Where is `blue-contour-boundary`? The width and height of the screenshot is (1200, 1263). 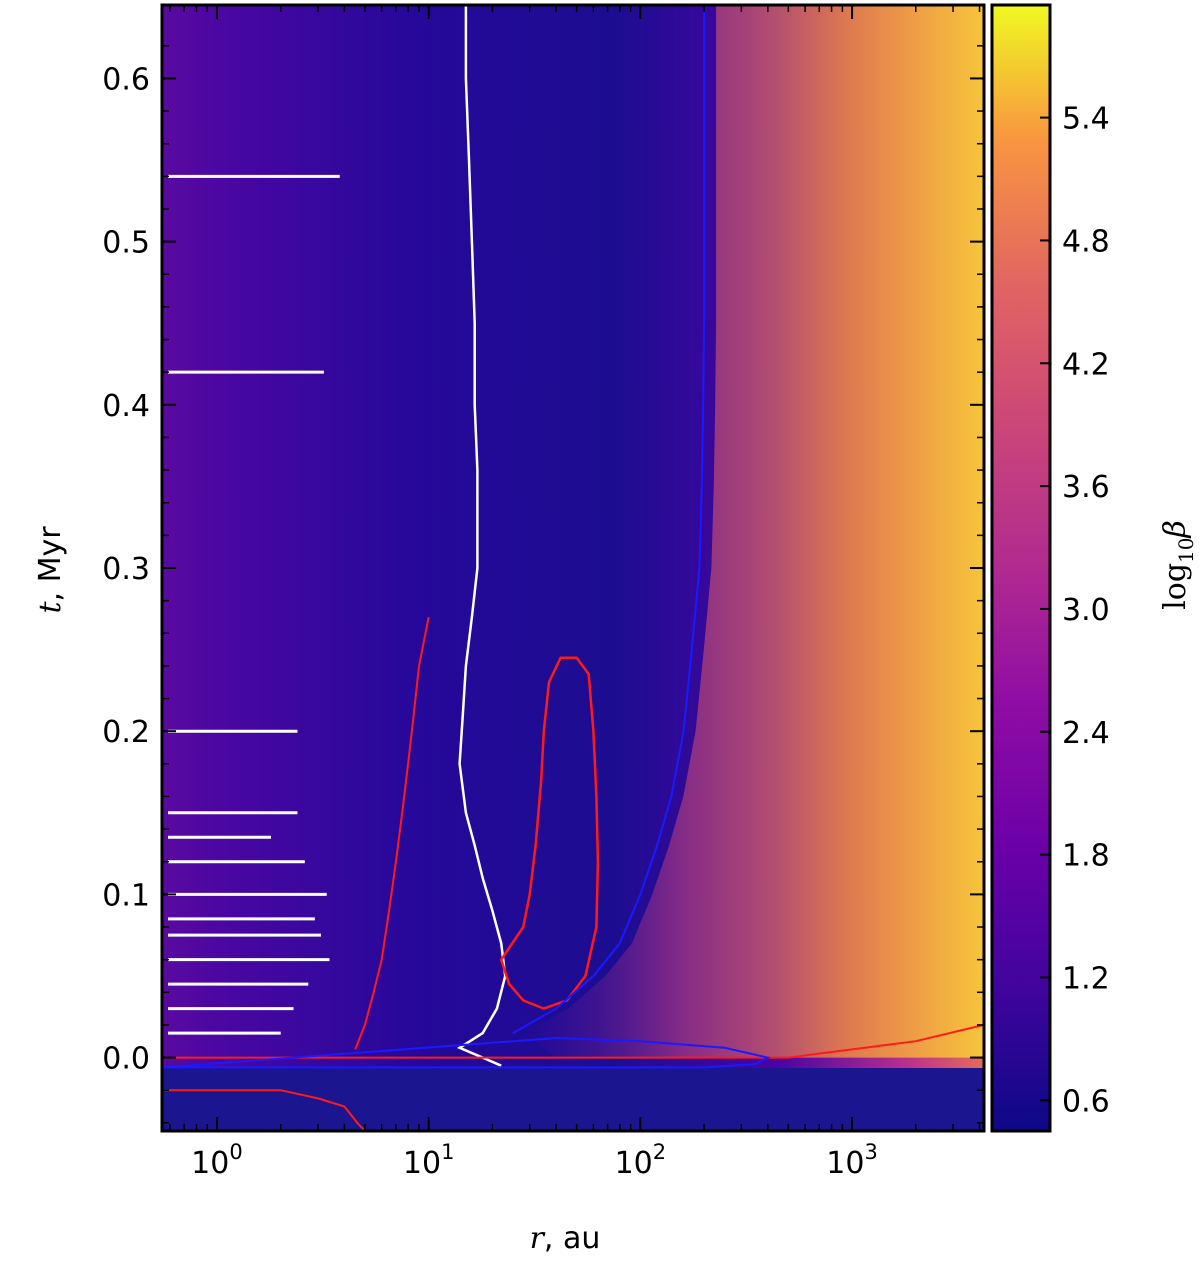 blue-contour-boundary is located at coordinates (609, 519).